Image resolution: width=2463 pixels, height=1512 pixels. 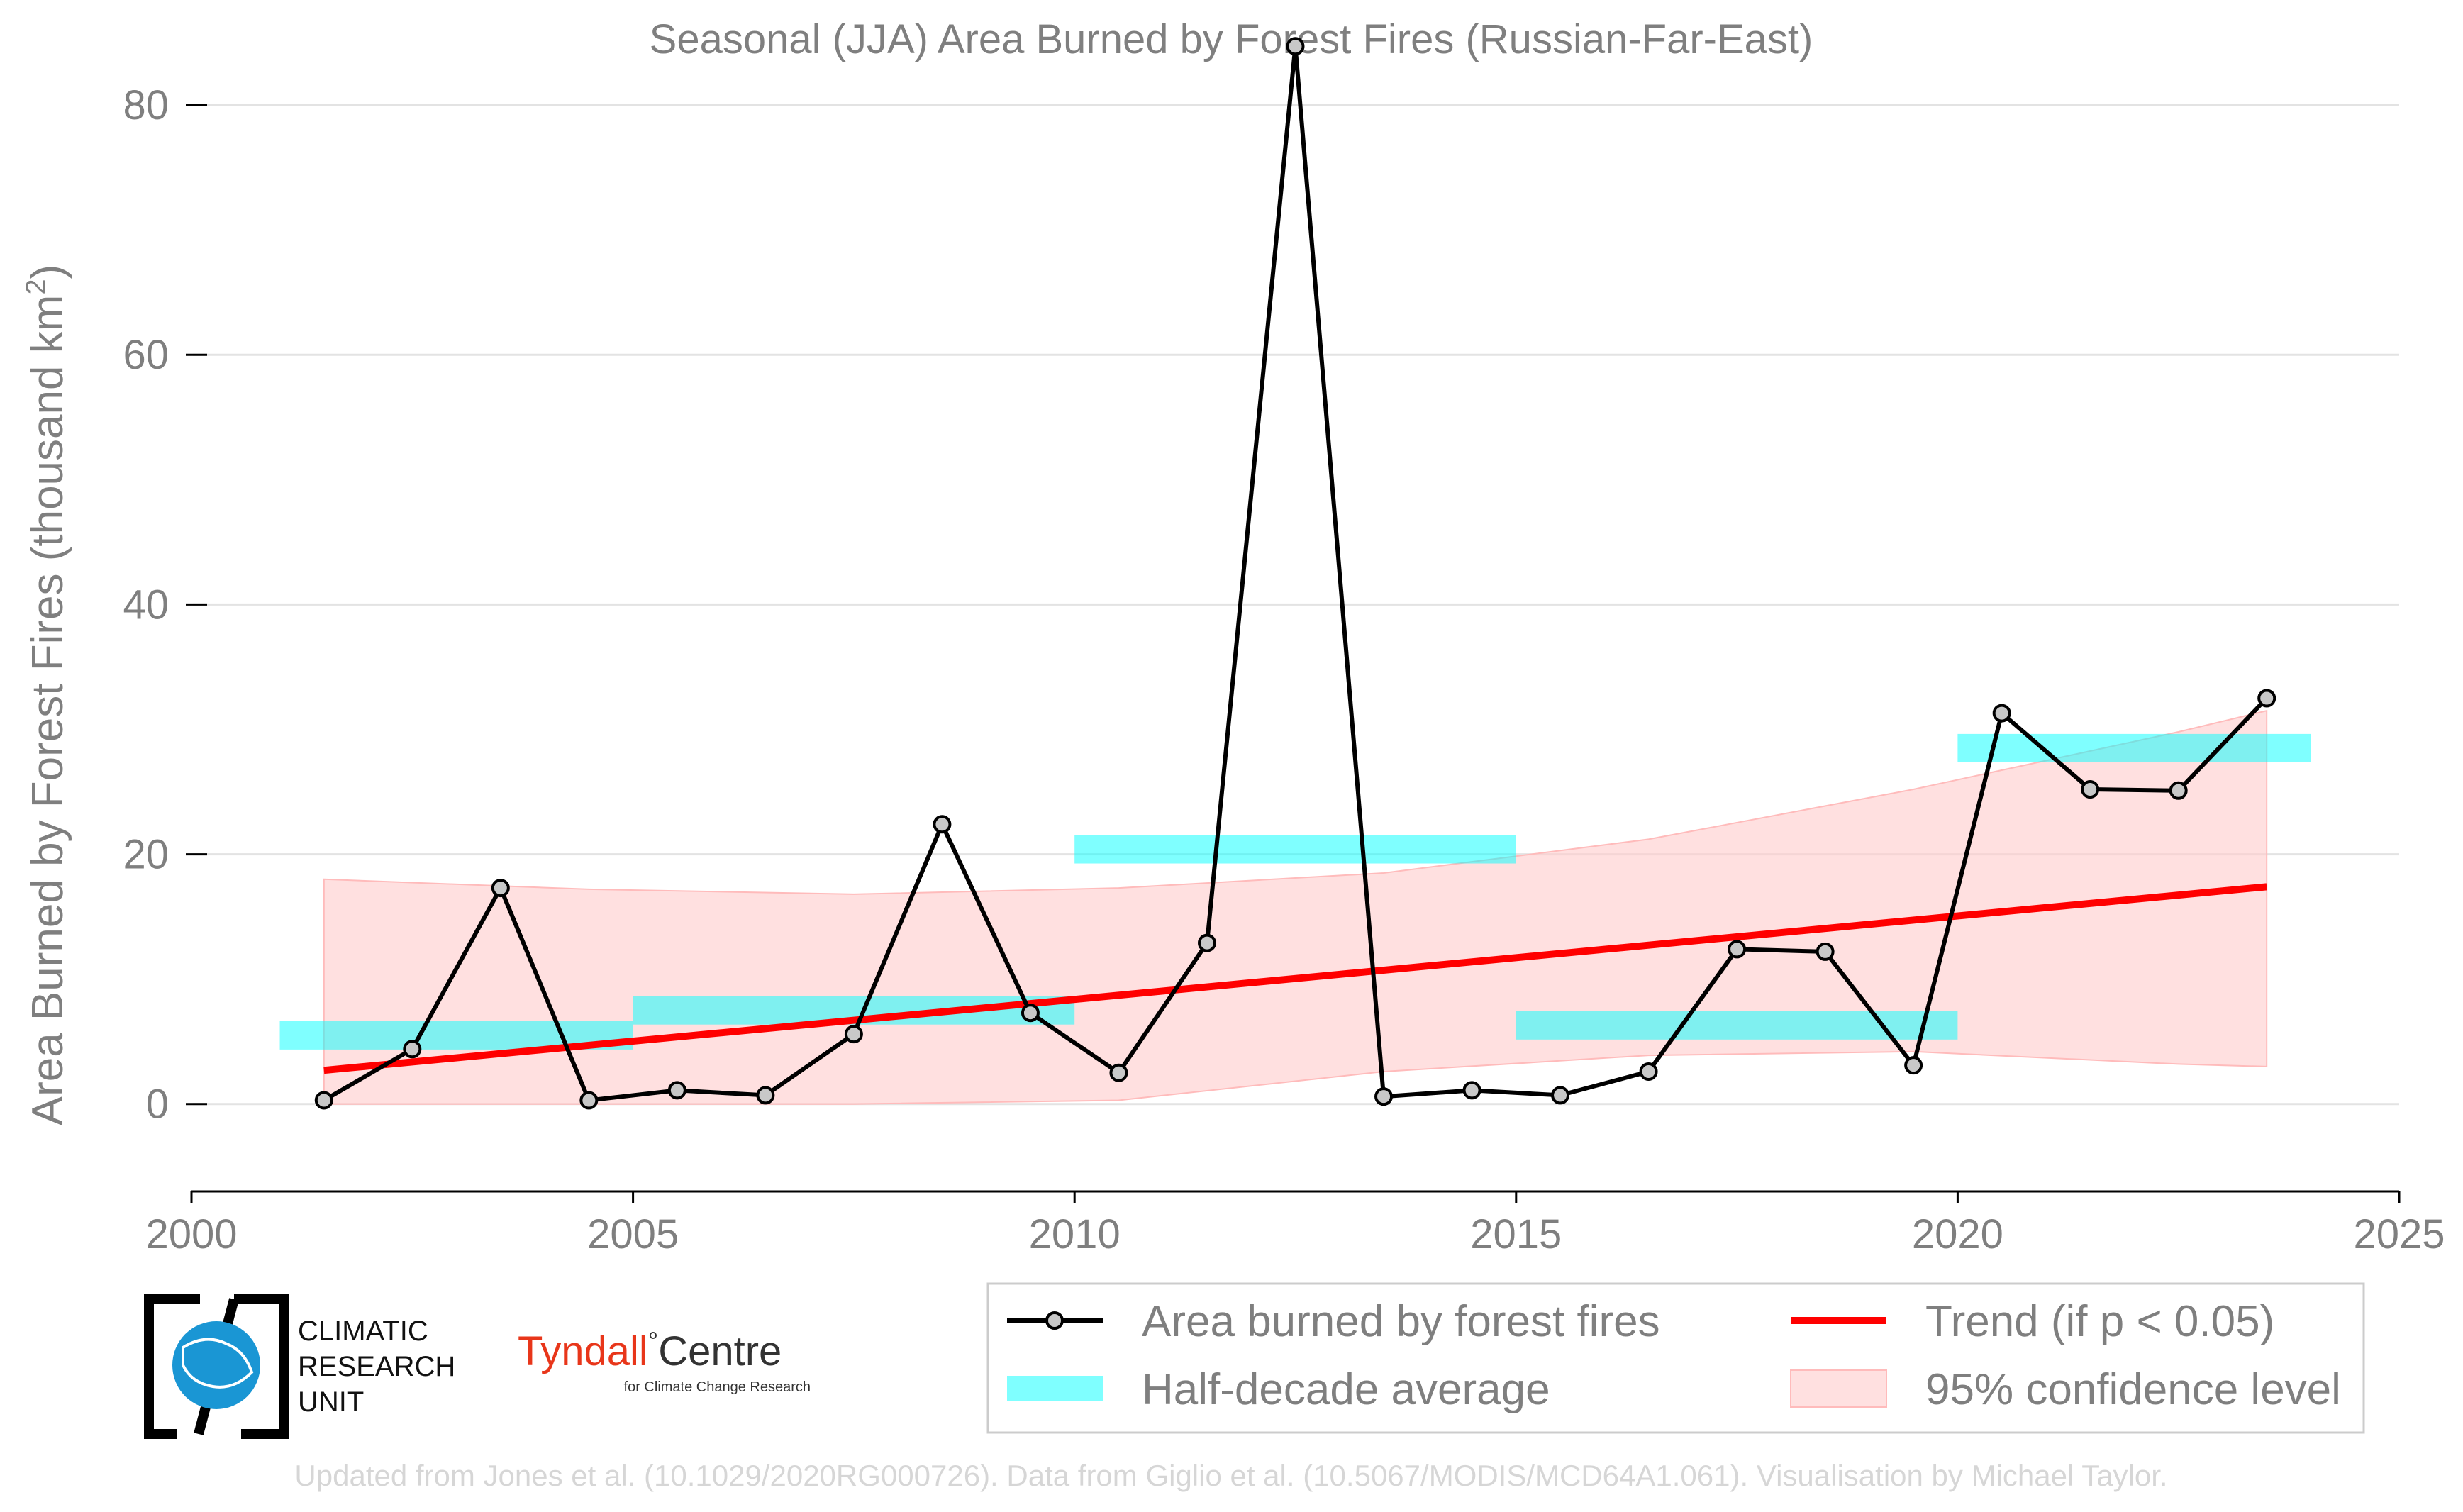 I want to click on y-tick-label-60: 60, so click(x=146, y=355).